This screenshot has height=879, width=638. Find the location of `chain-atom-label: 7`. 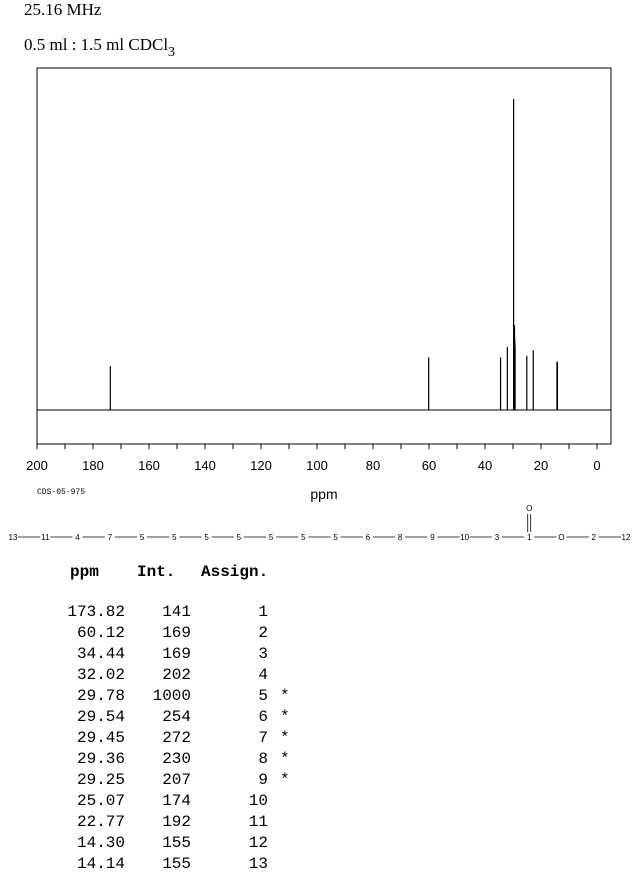

chain-atom-label: 7 is located at coordinates (110, 537).